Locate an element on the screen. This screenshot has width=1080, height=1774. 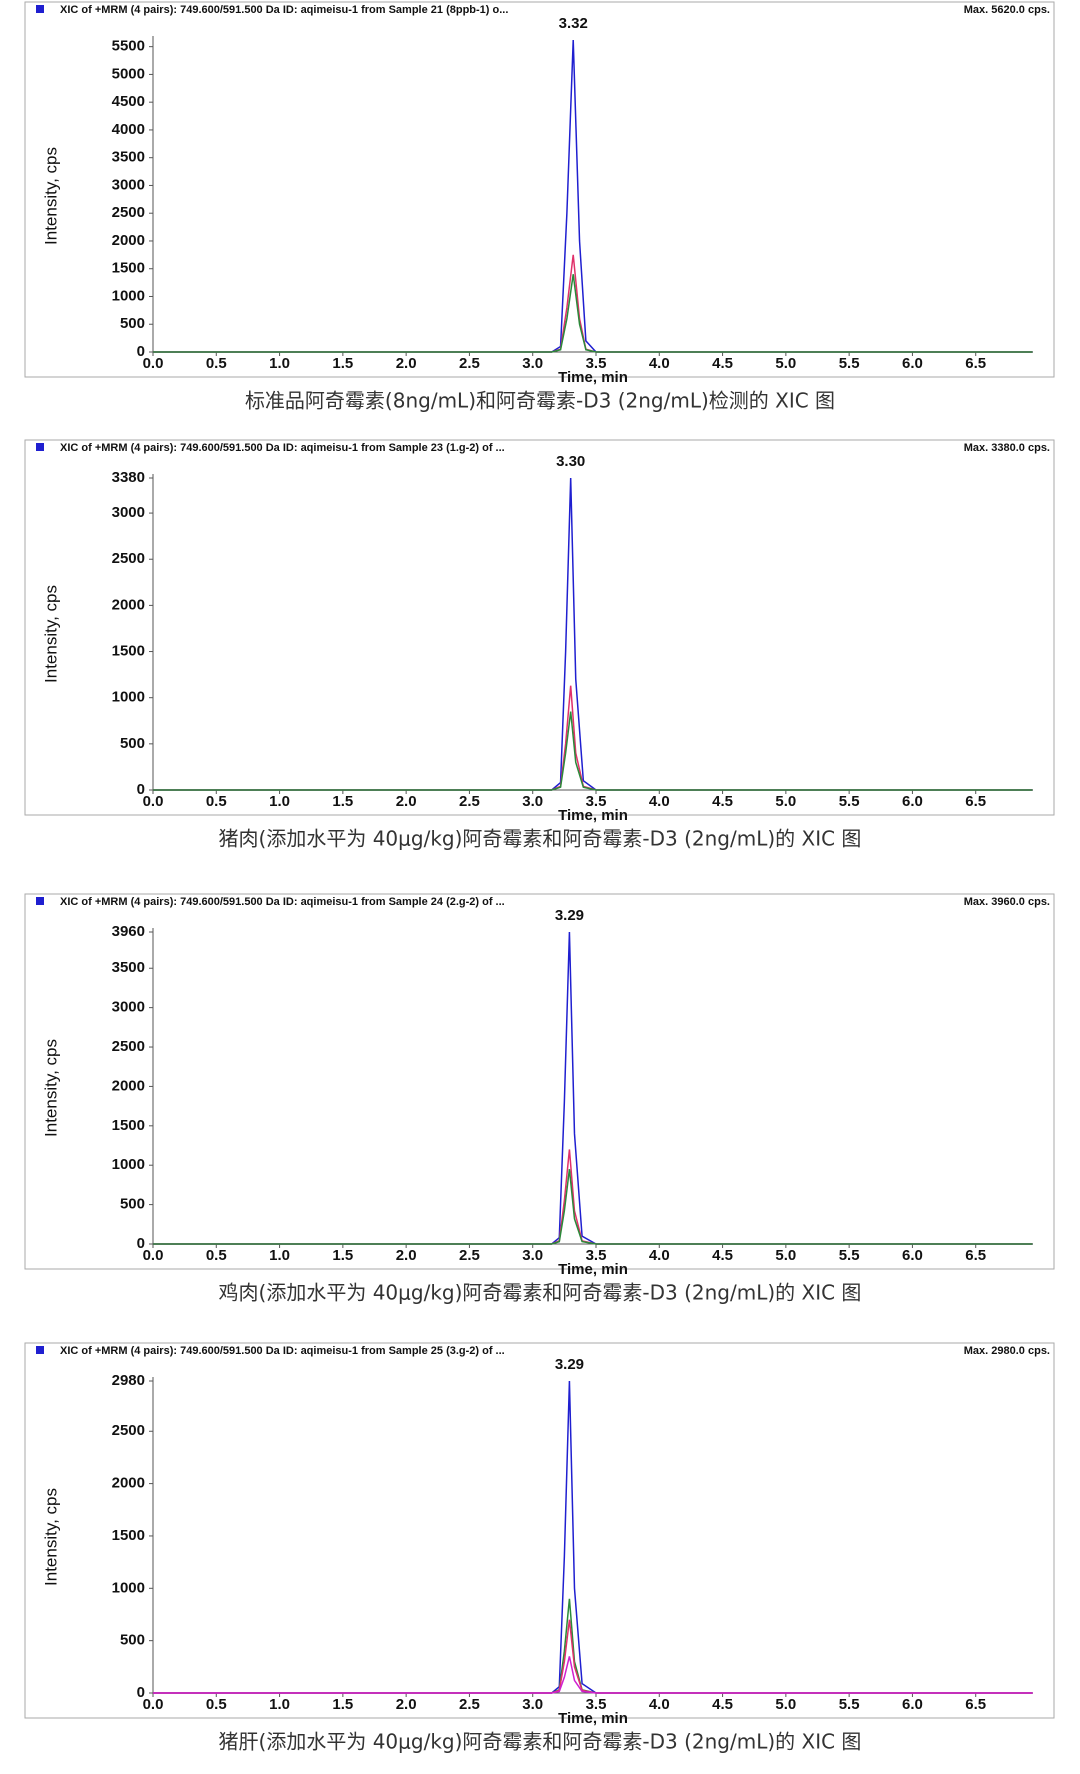
max-label: Max. 5620.0 cps. is located at coordinates (1007, 10).